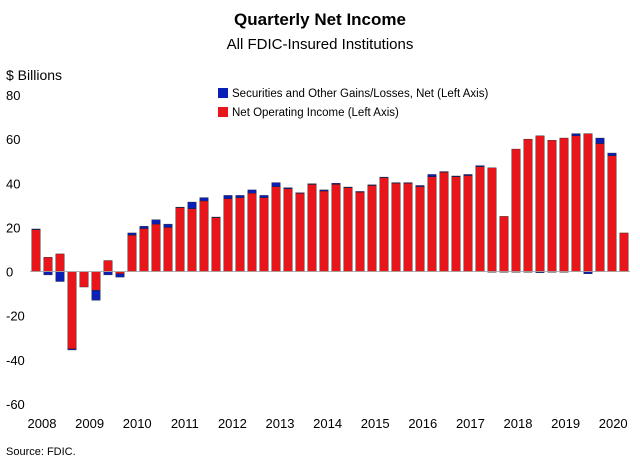  What do you see at coordinates (375, 423) in the screenshot?
I see `x-tick-label: 2015` at bounding box center [375, 423].